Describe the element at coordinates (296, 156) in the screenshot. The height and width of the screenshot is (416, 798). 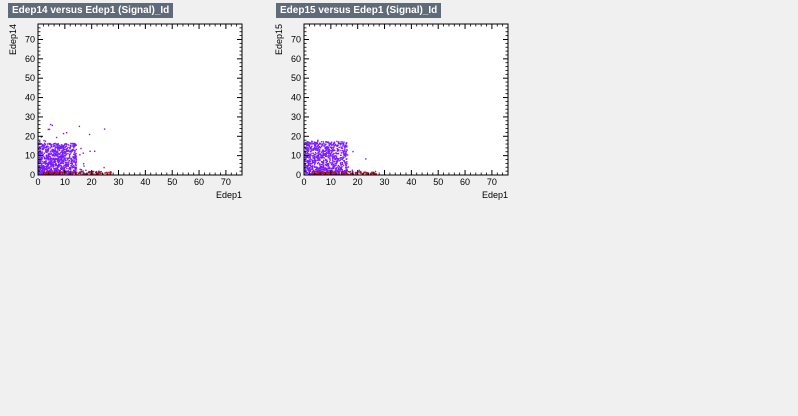
I see `y-tick-label: 10` at that location.